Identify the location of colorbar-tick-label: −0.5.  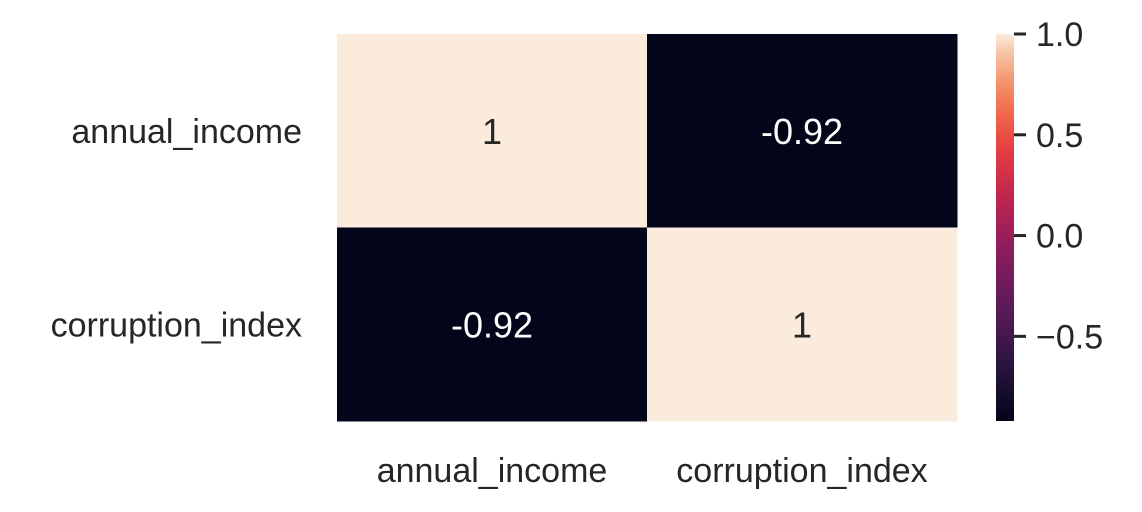
(1069, 337).